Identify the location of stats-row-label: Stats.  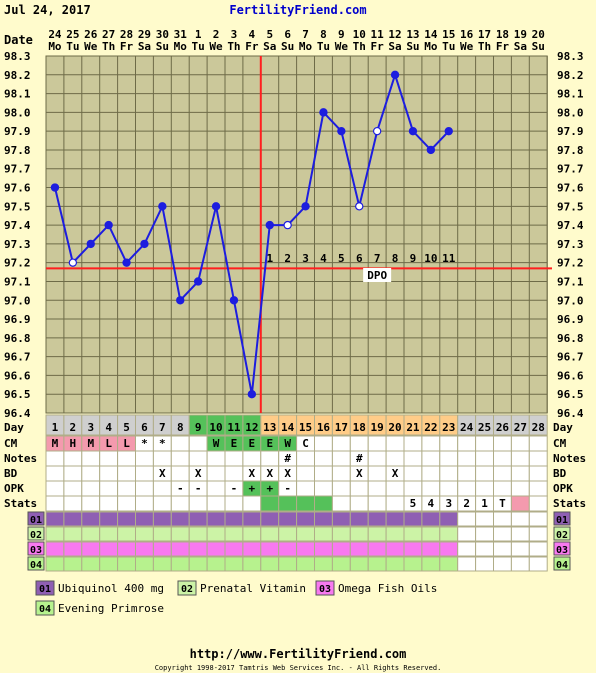
(20, 503).